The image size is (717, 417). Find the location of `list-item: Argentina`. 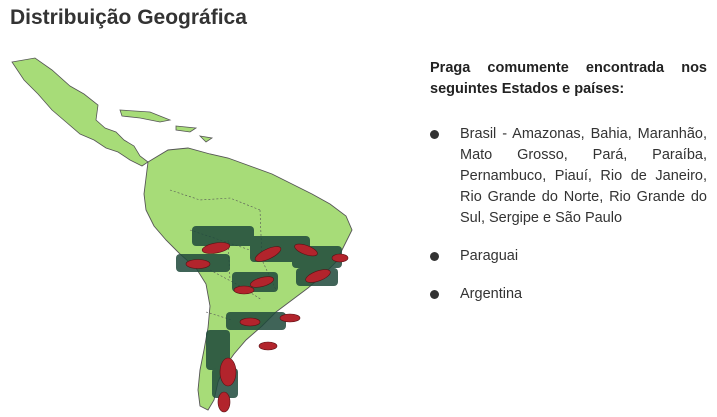

list-item: Argentina is located at coordinates (568, 294).